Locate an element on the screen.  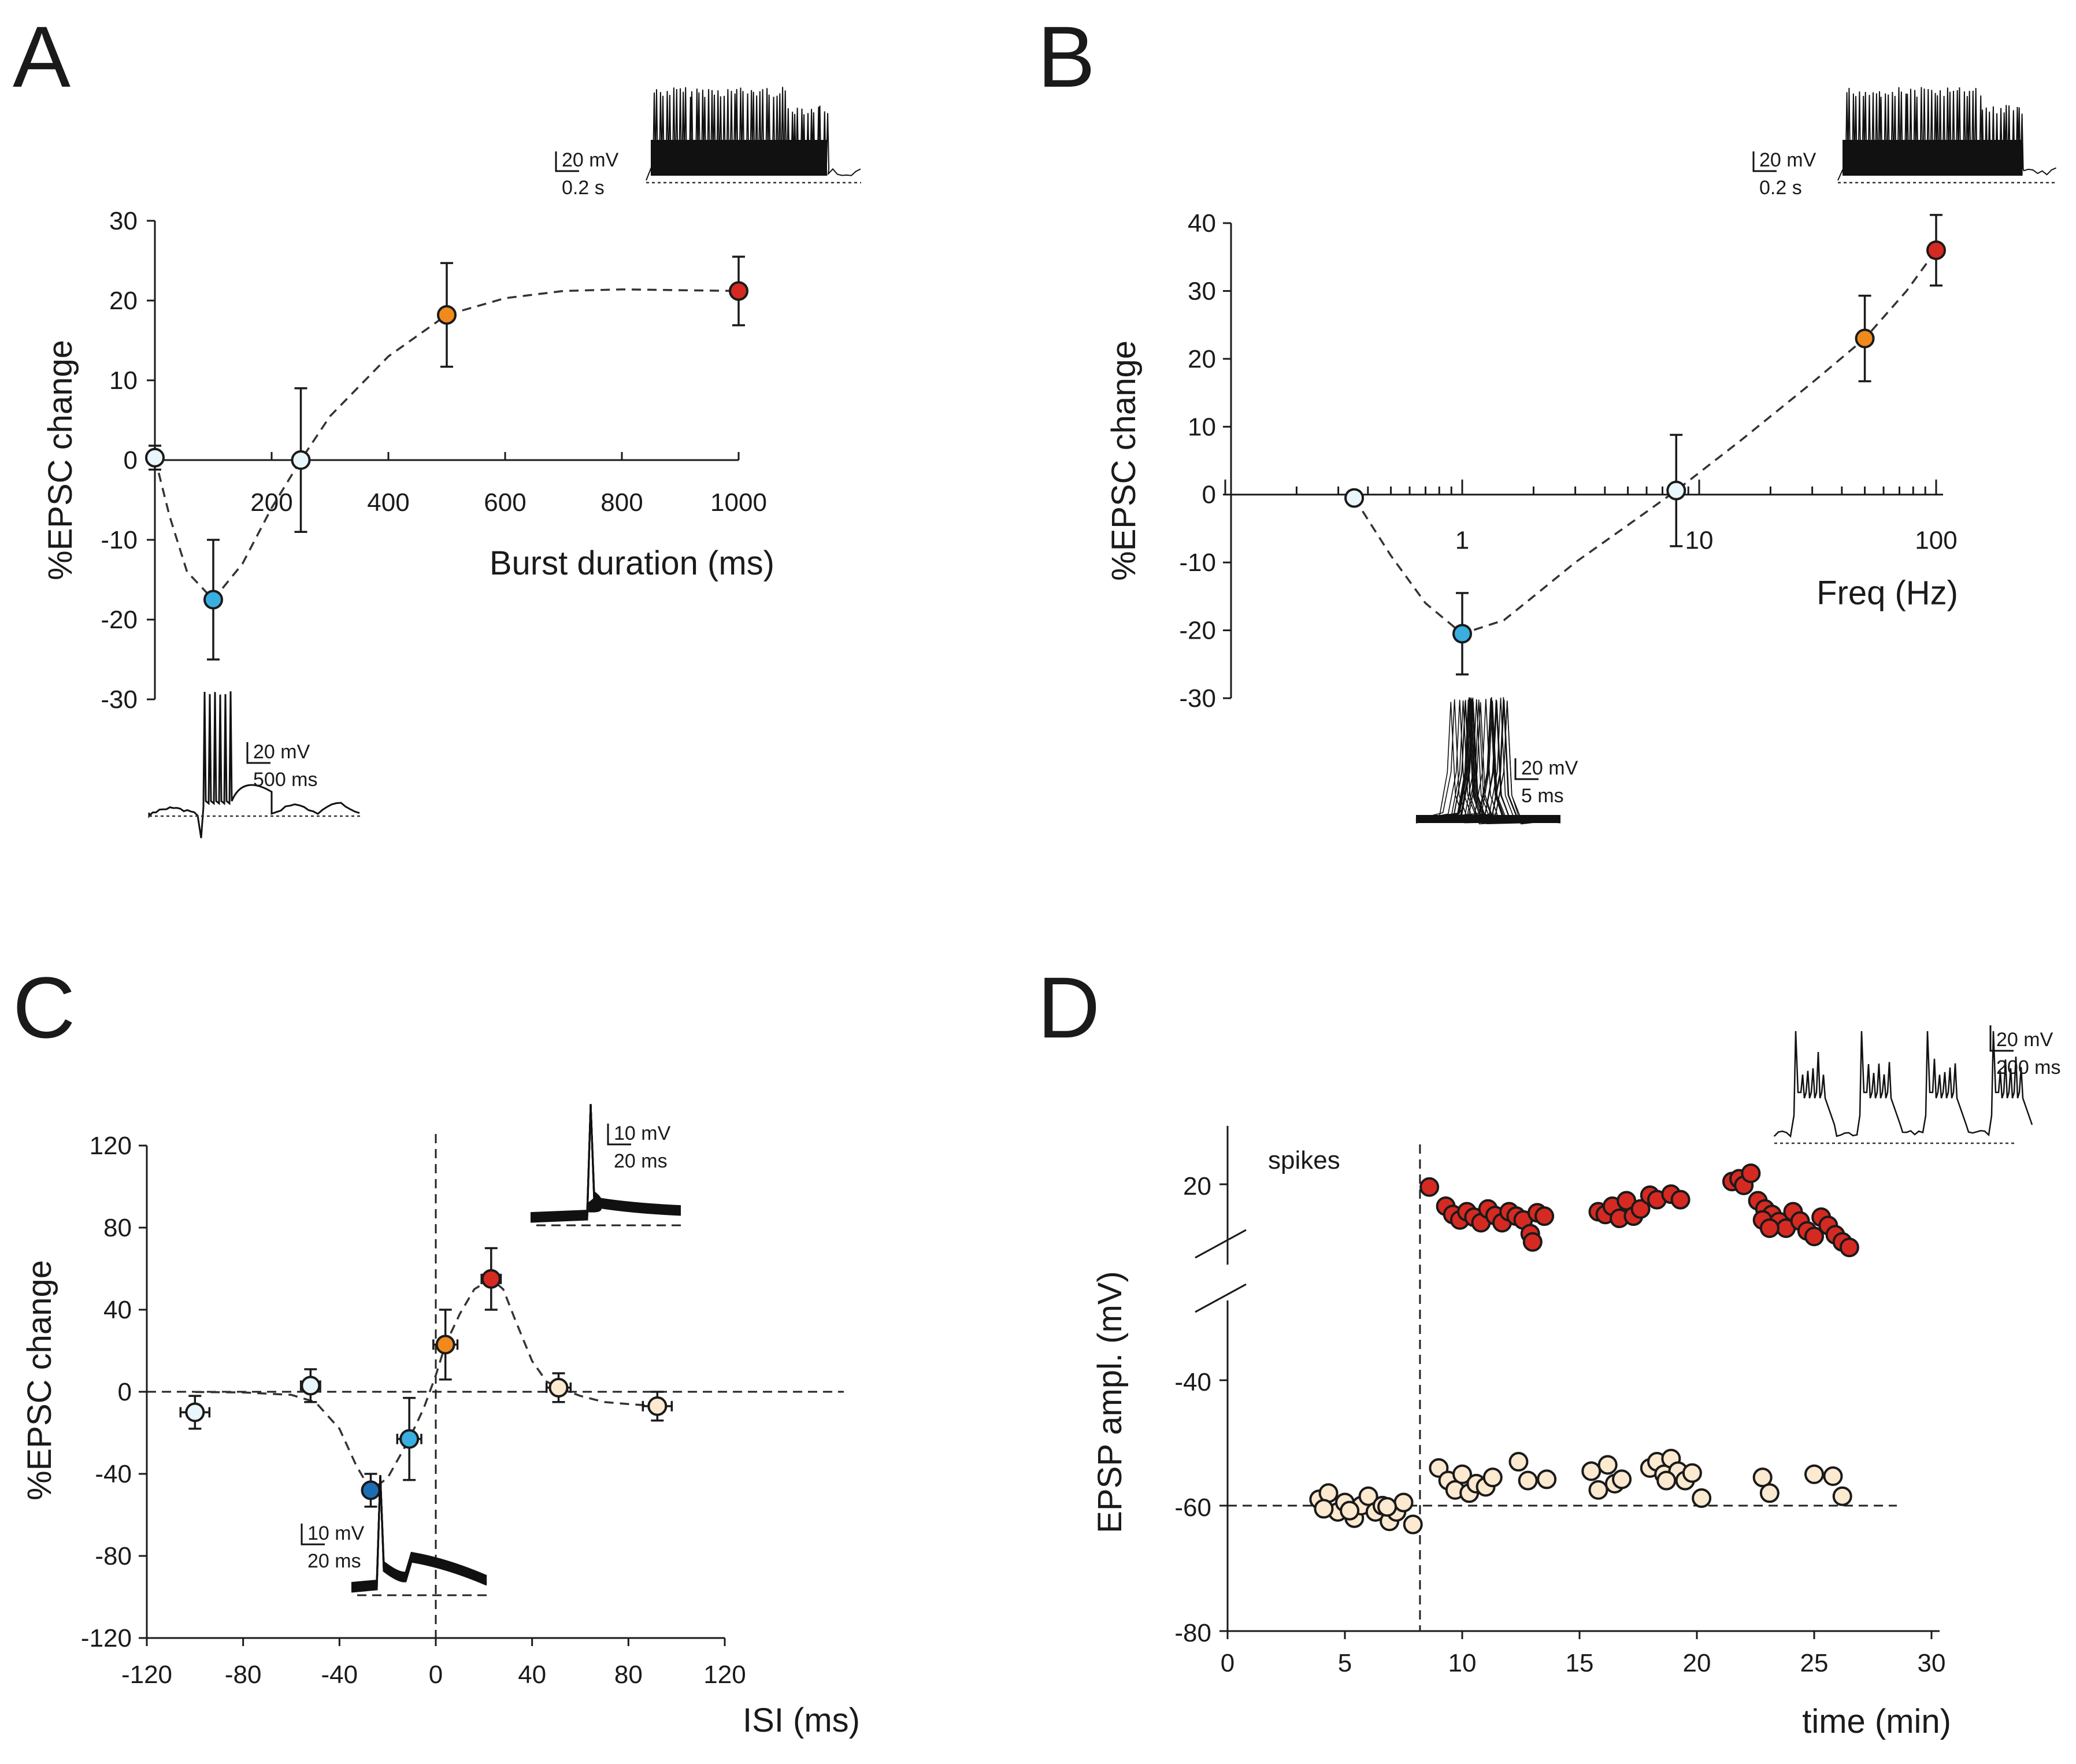
x-tick-label: 20 is located at coordinates (1697, 1663).